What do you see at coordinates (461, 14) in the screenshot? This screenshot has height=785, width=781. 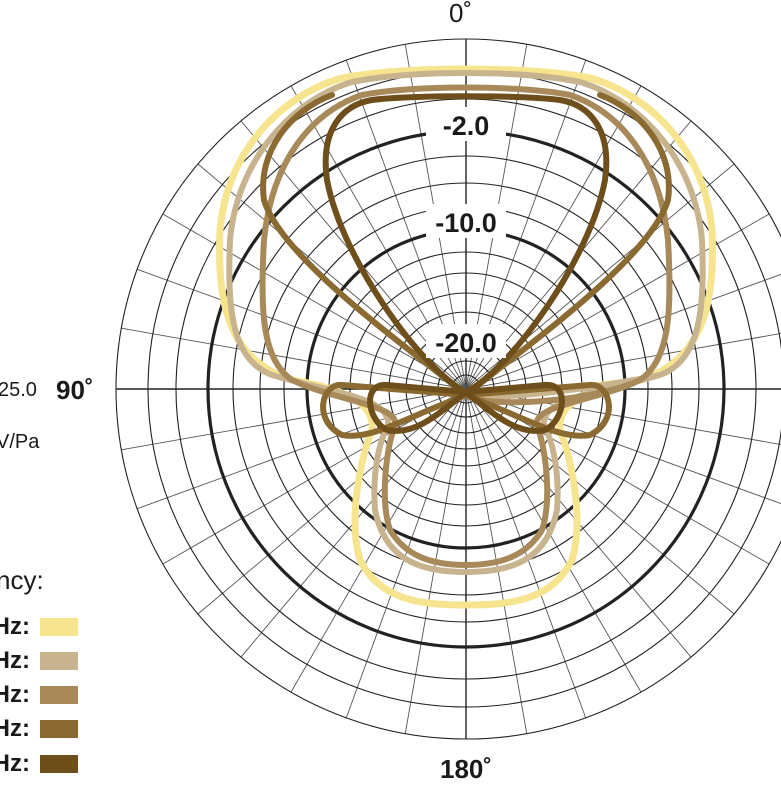 I see `angle-label-top: 0˚` at bounding box center [461, 14].